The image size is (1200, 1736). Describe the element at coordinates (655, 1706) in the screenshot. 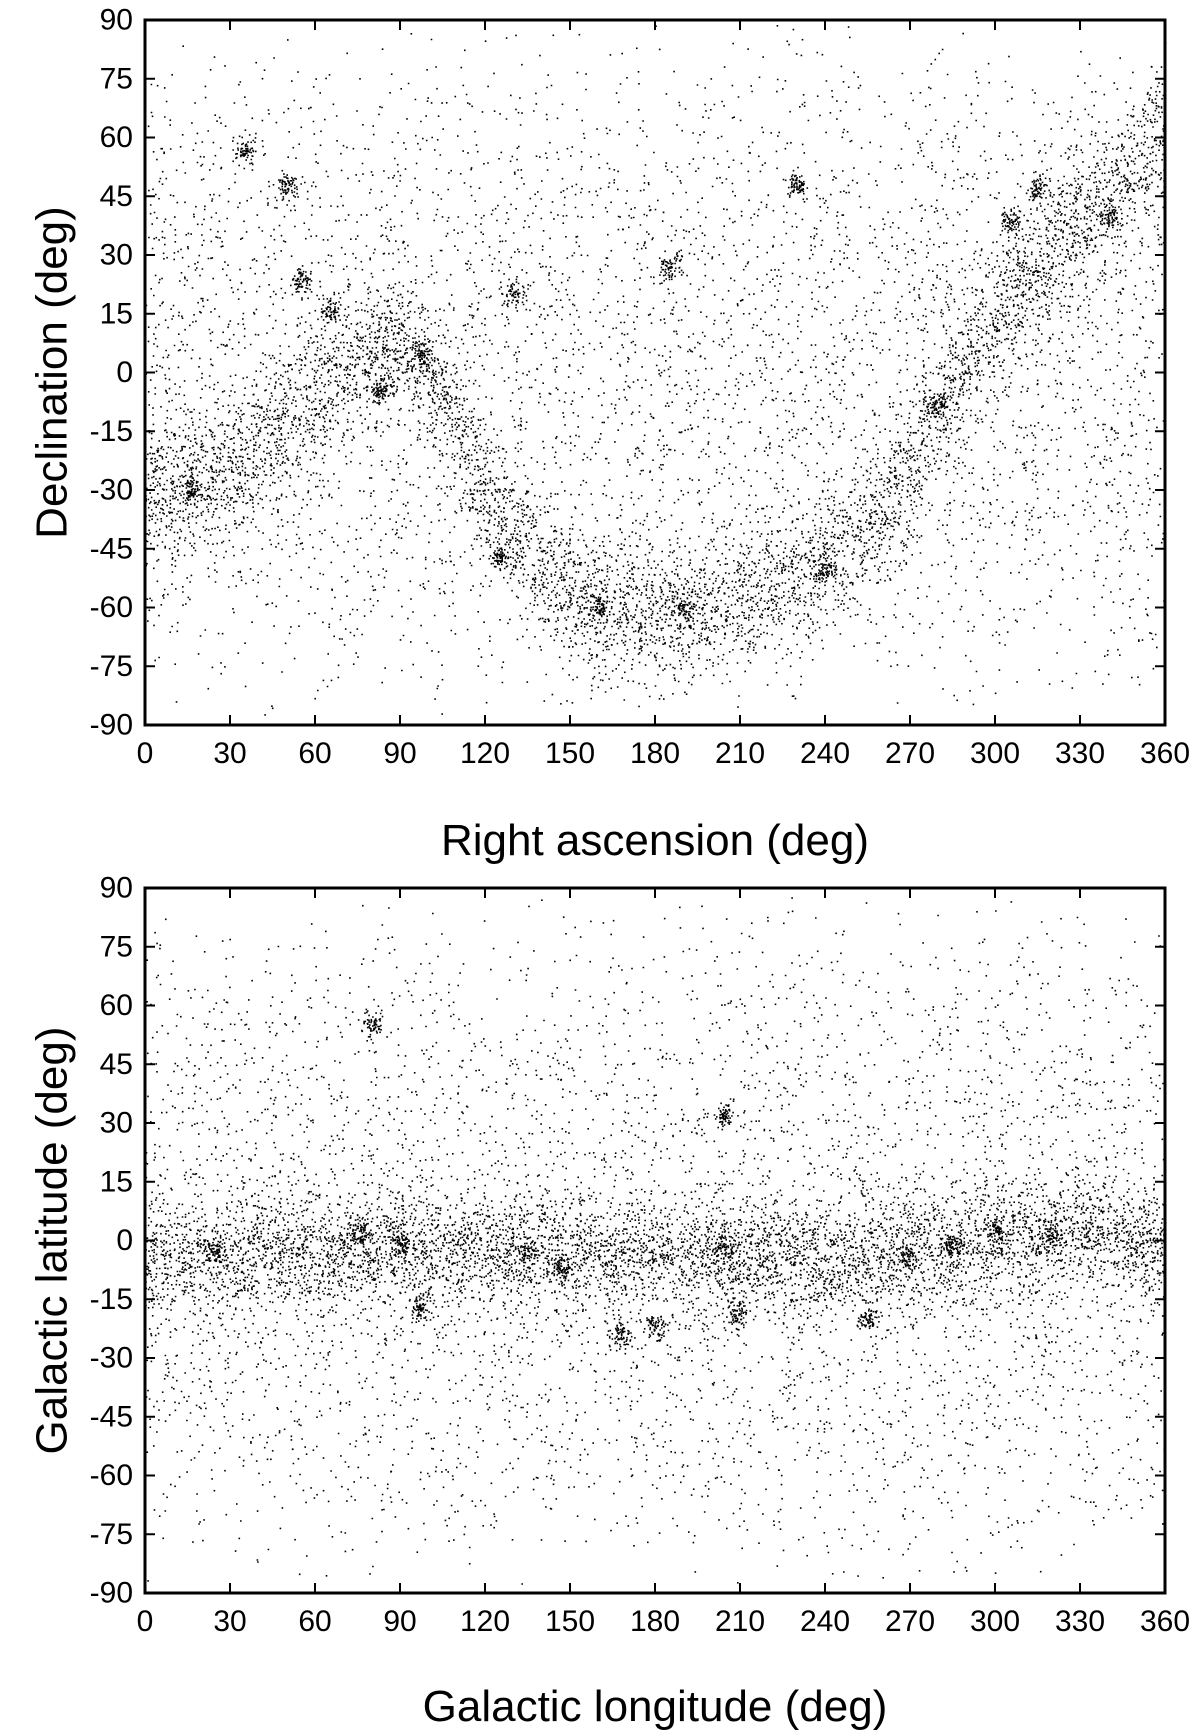

I see `galactic-x-axis-title: Galactic longitude (deg)` at that location.